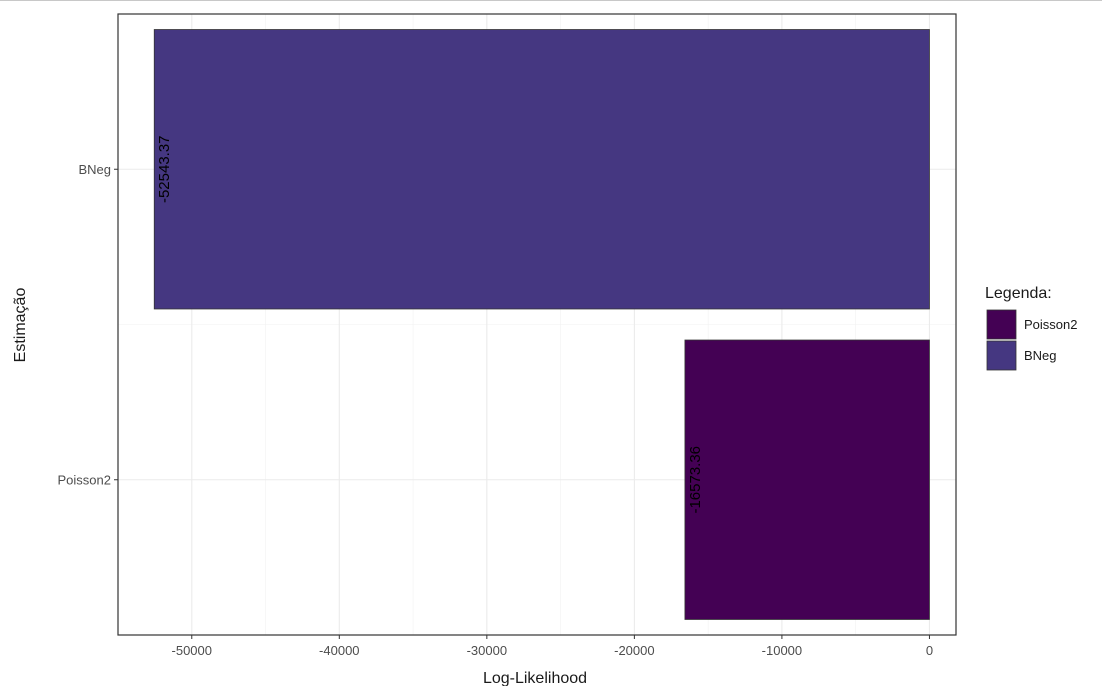  I want to click on top-divider, so click(551, 2).